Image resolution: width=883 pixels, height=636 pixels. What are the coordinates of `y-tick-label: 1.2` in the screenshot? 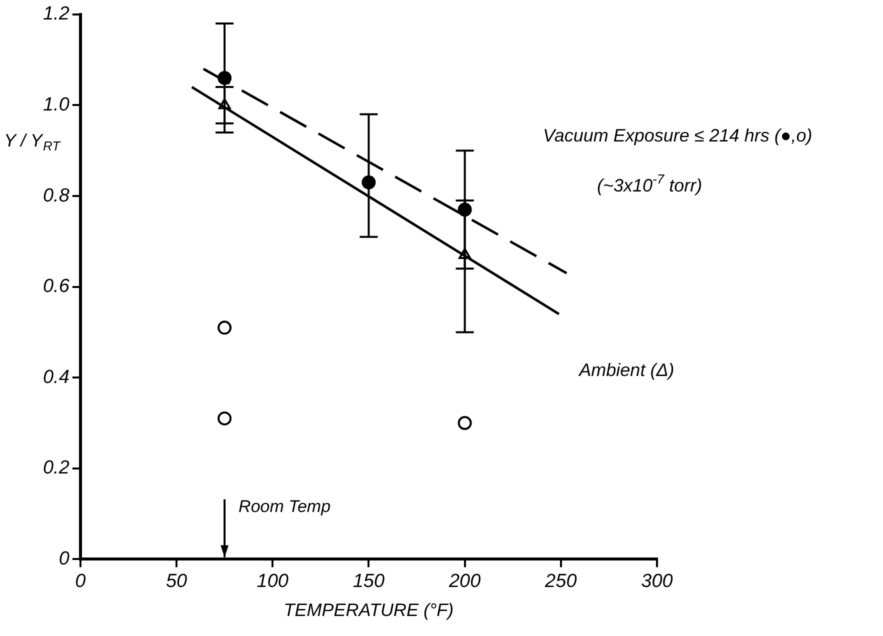 It's located at (56, 14).